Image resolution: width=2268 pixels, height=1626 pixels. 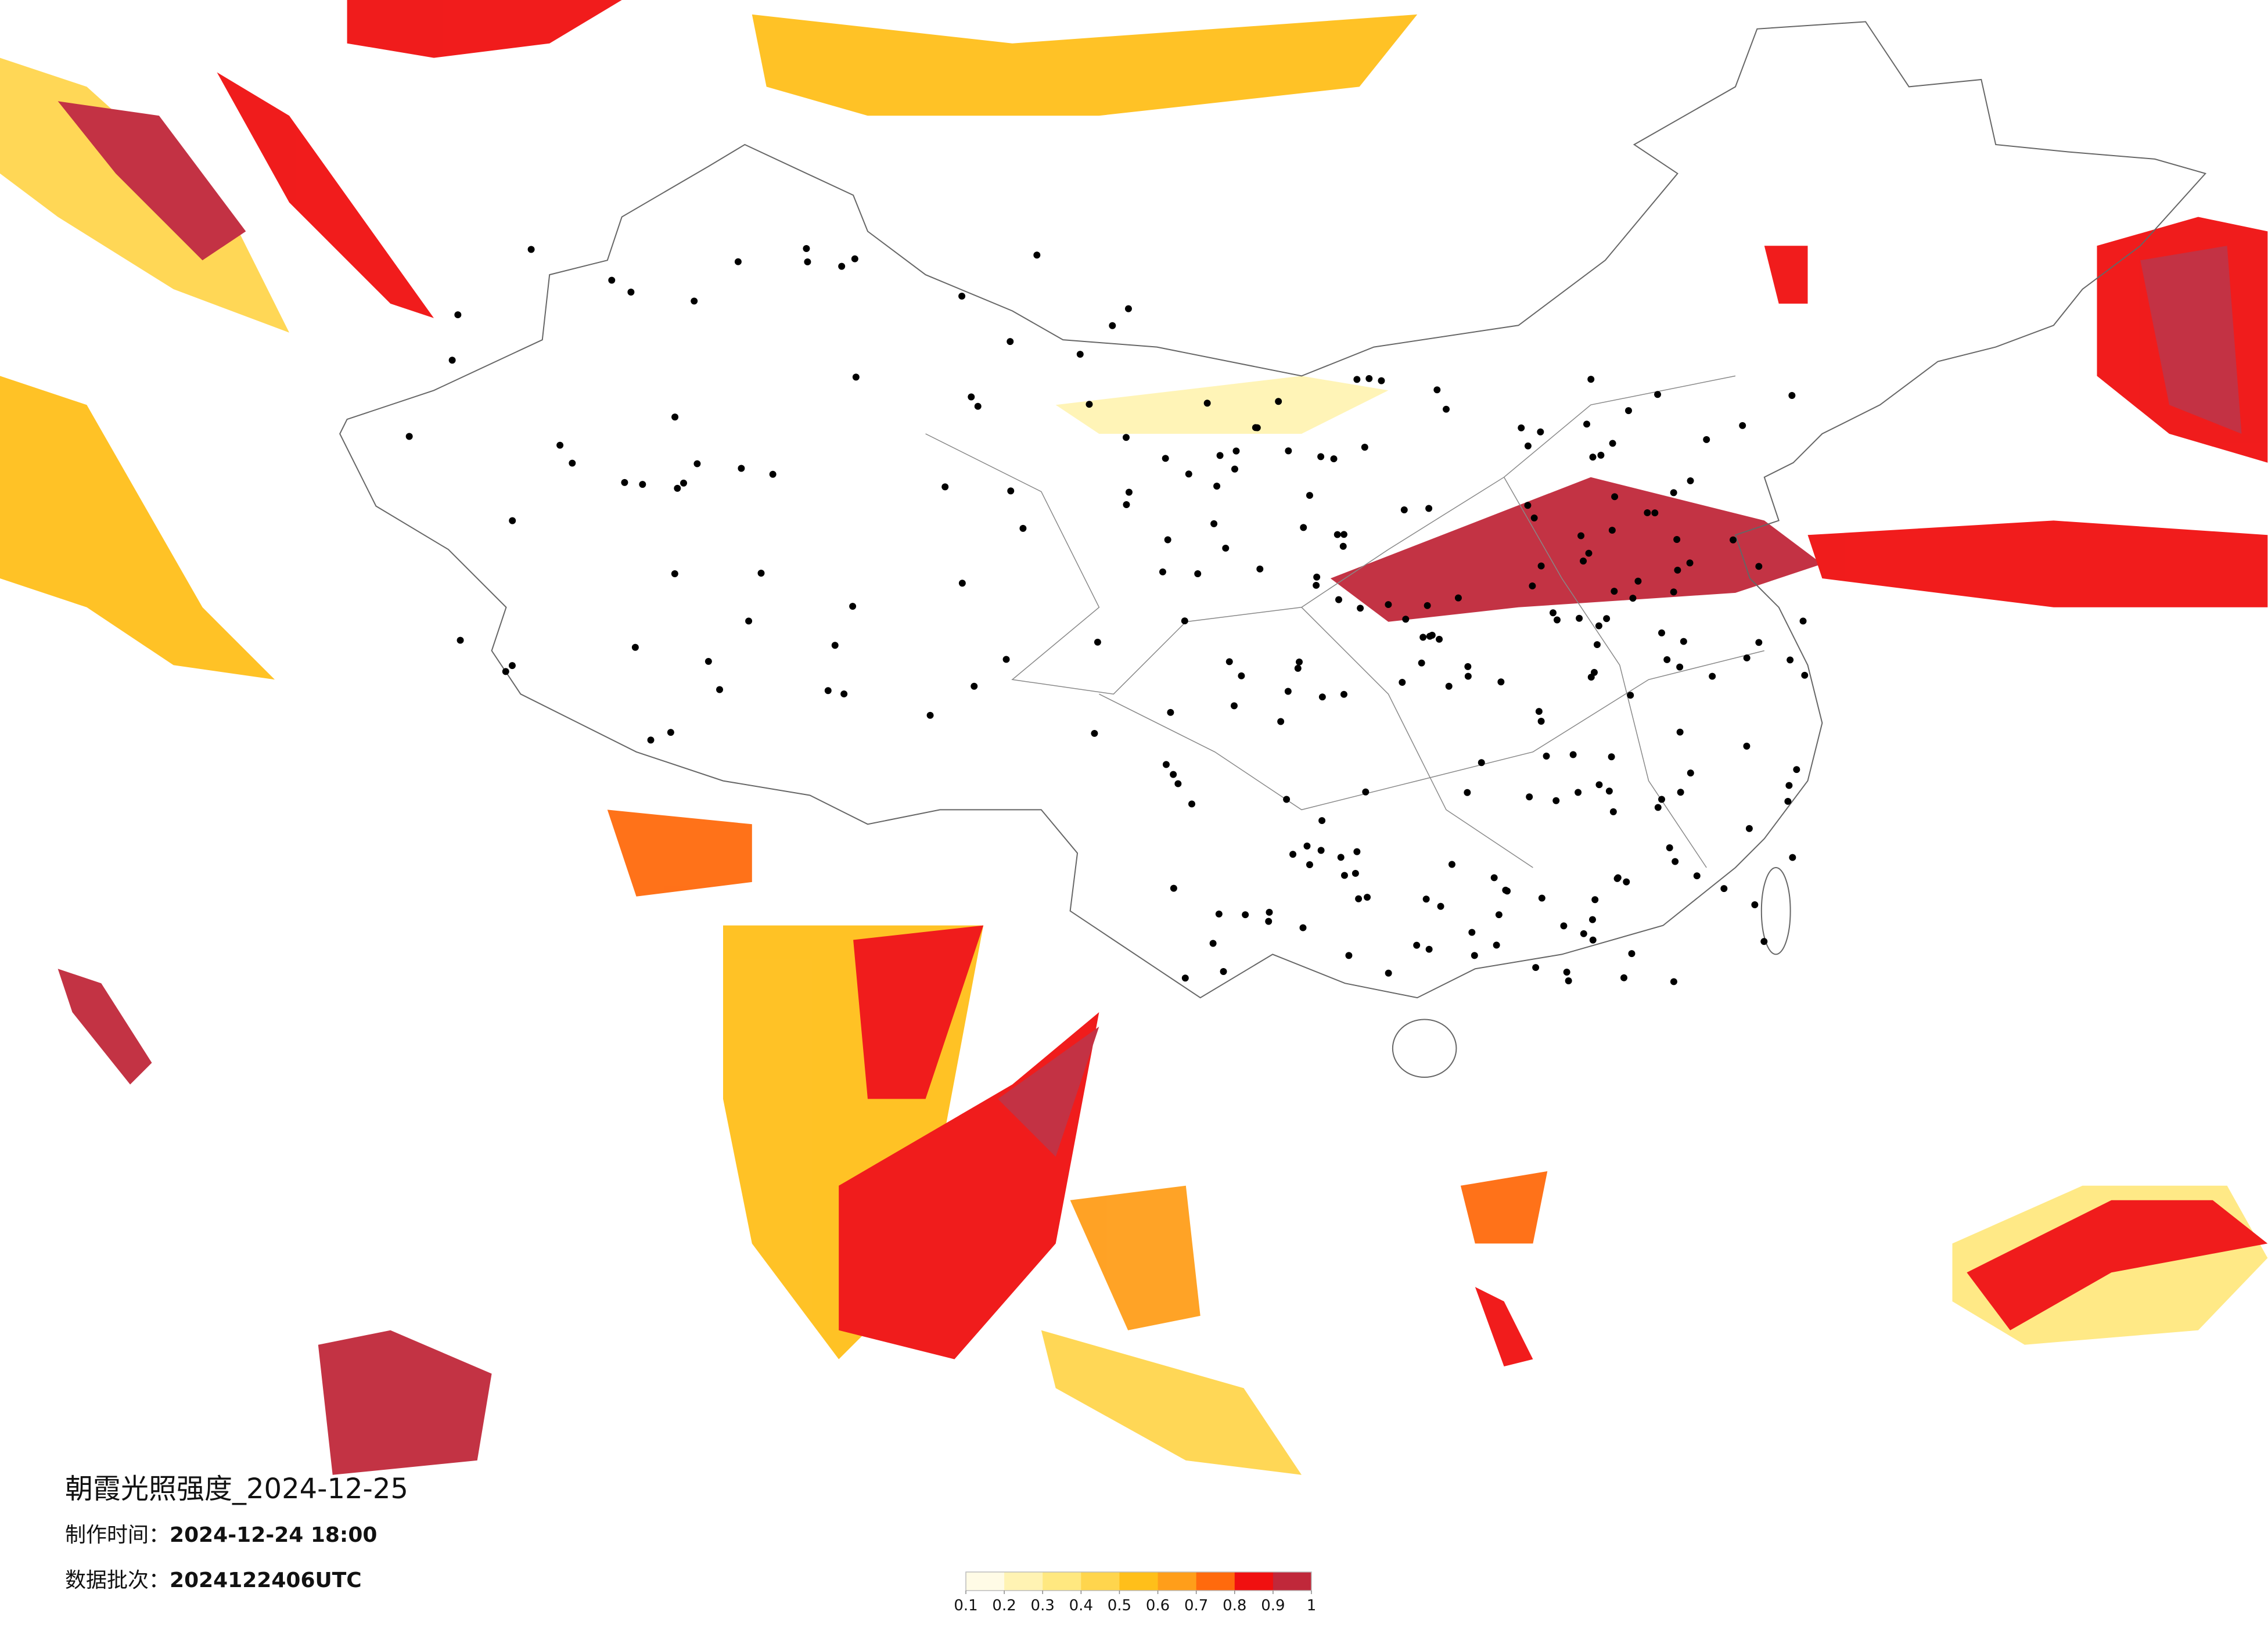 What do you see at coordinates (1119, 1606) in the screenshot?
I see `colorbar-tick-label: 0.5` at bounding box center [1119, 1606].